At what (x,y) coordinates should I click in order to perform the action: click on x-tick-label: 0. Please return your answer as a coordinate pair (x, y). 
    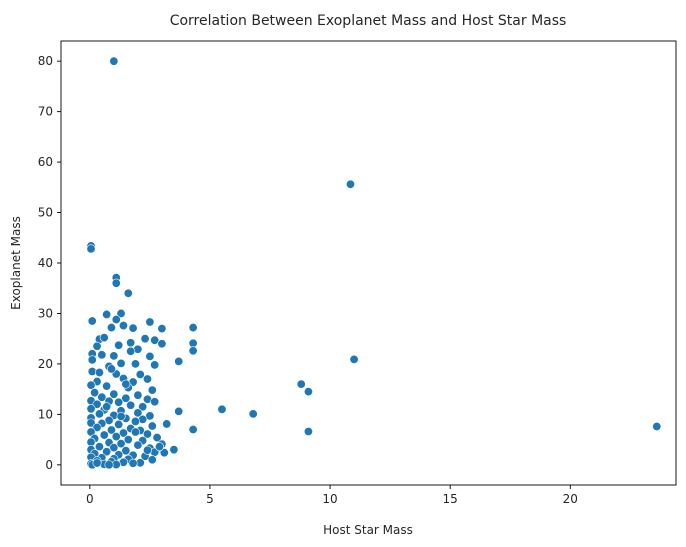
    Looking at the image, I should click on (90, 499).